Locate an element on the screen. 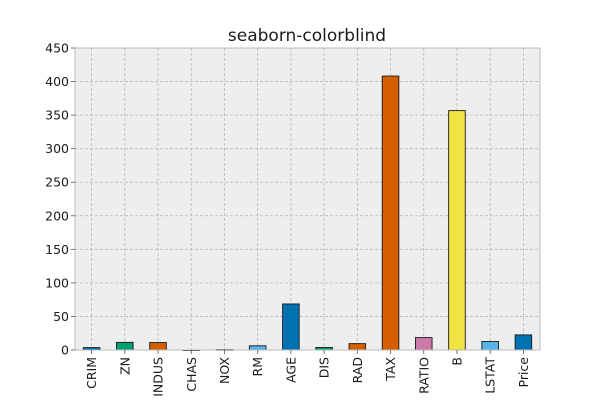 The image size is (600, 404). x-tick-label-indus: INDUS is located at coordinates (158, 377).